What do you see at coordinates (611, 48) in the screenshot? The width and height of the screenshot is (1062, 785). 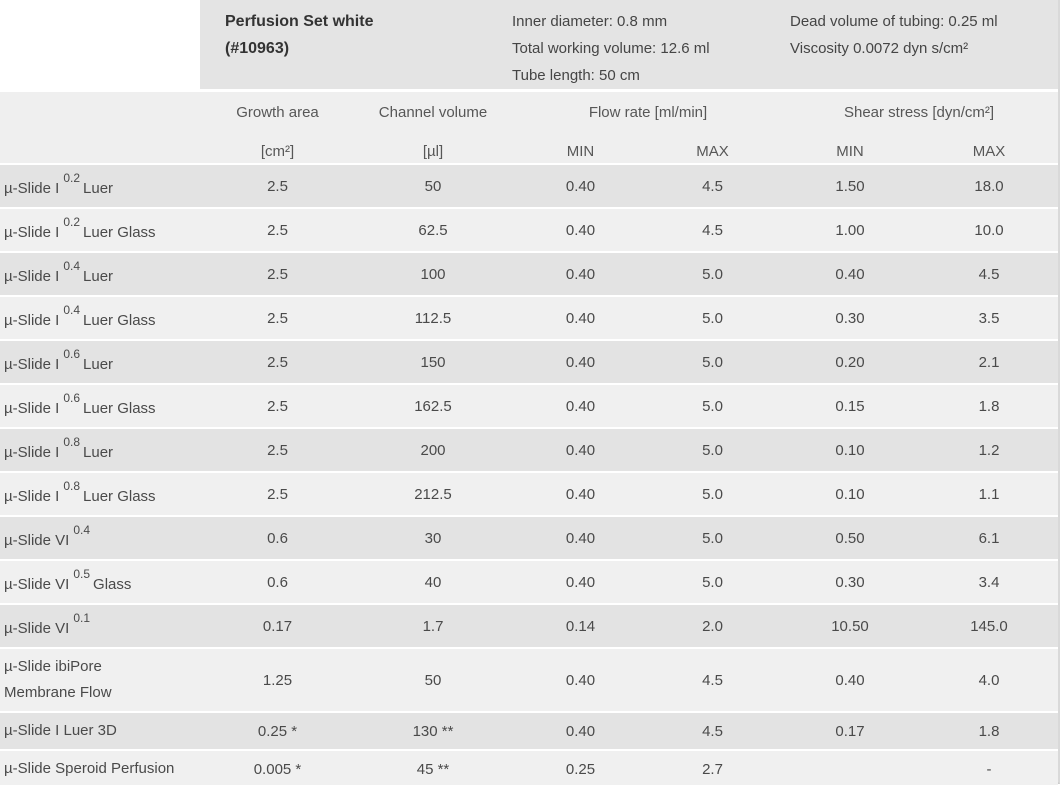 I see `total-working-volume: Total working volume: 12.6 ml` at bounding box center [611, 48].